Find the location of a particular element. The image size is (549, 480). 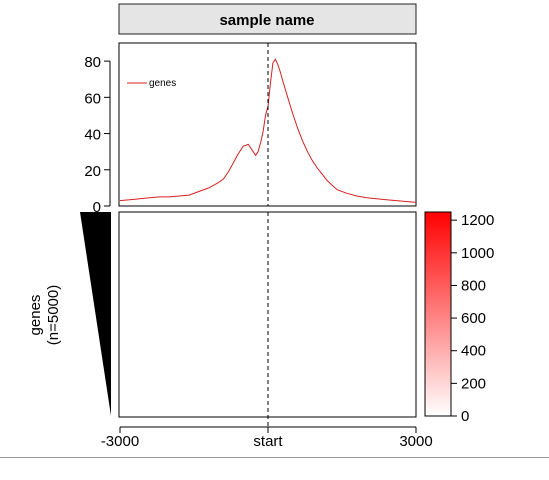

colorbar: 0 200 400 600 800 1000 1200 is located at coordinates (459, 318).